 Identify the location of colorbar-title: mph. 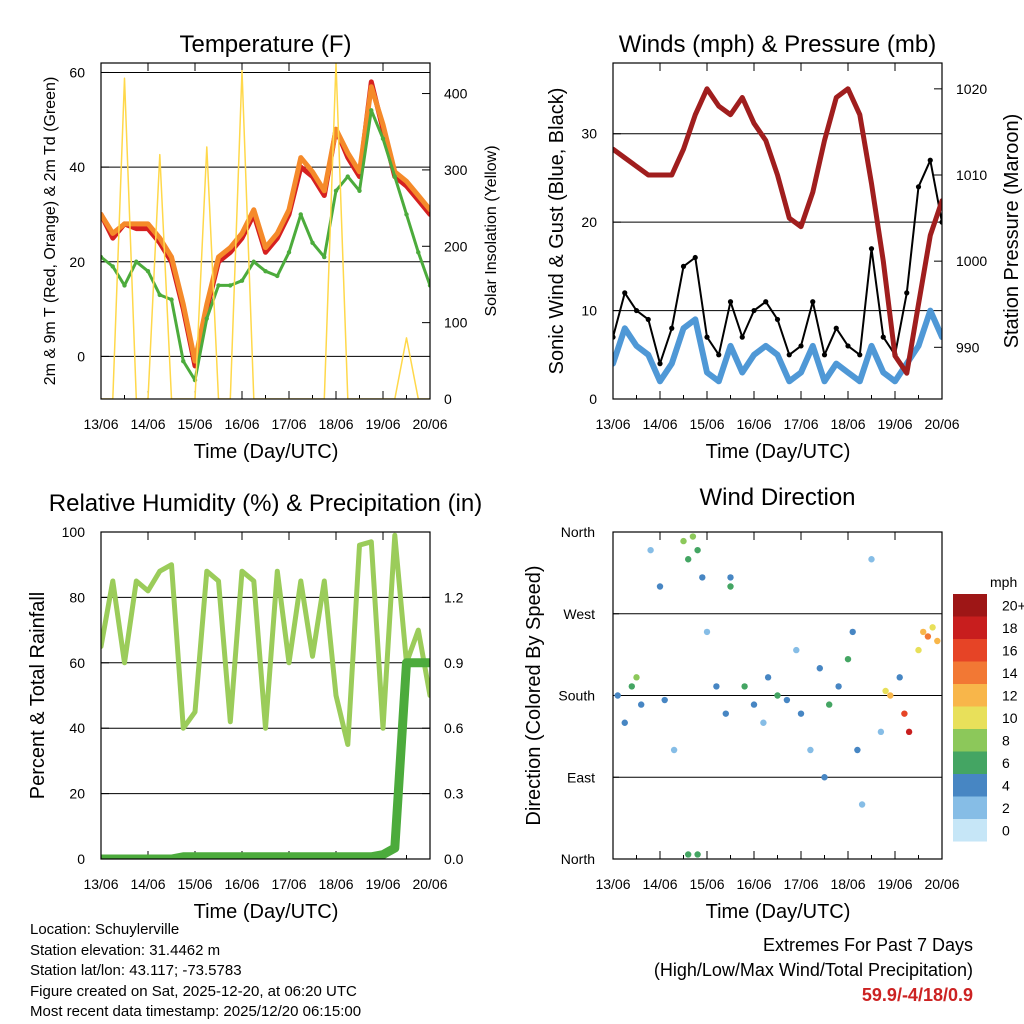
(1003, 582).